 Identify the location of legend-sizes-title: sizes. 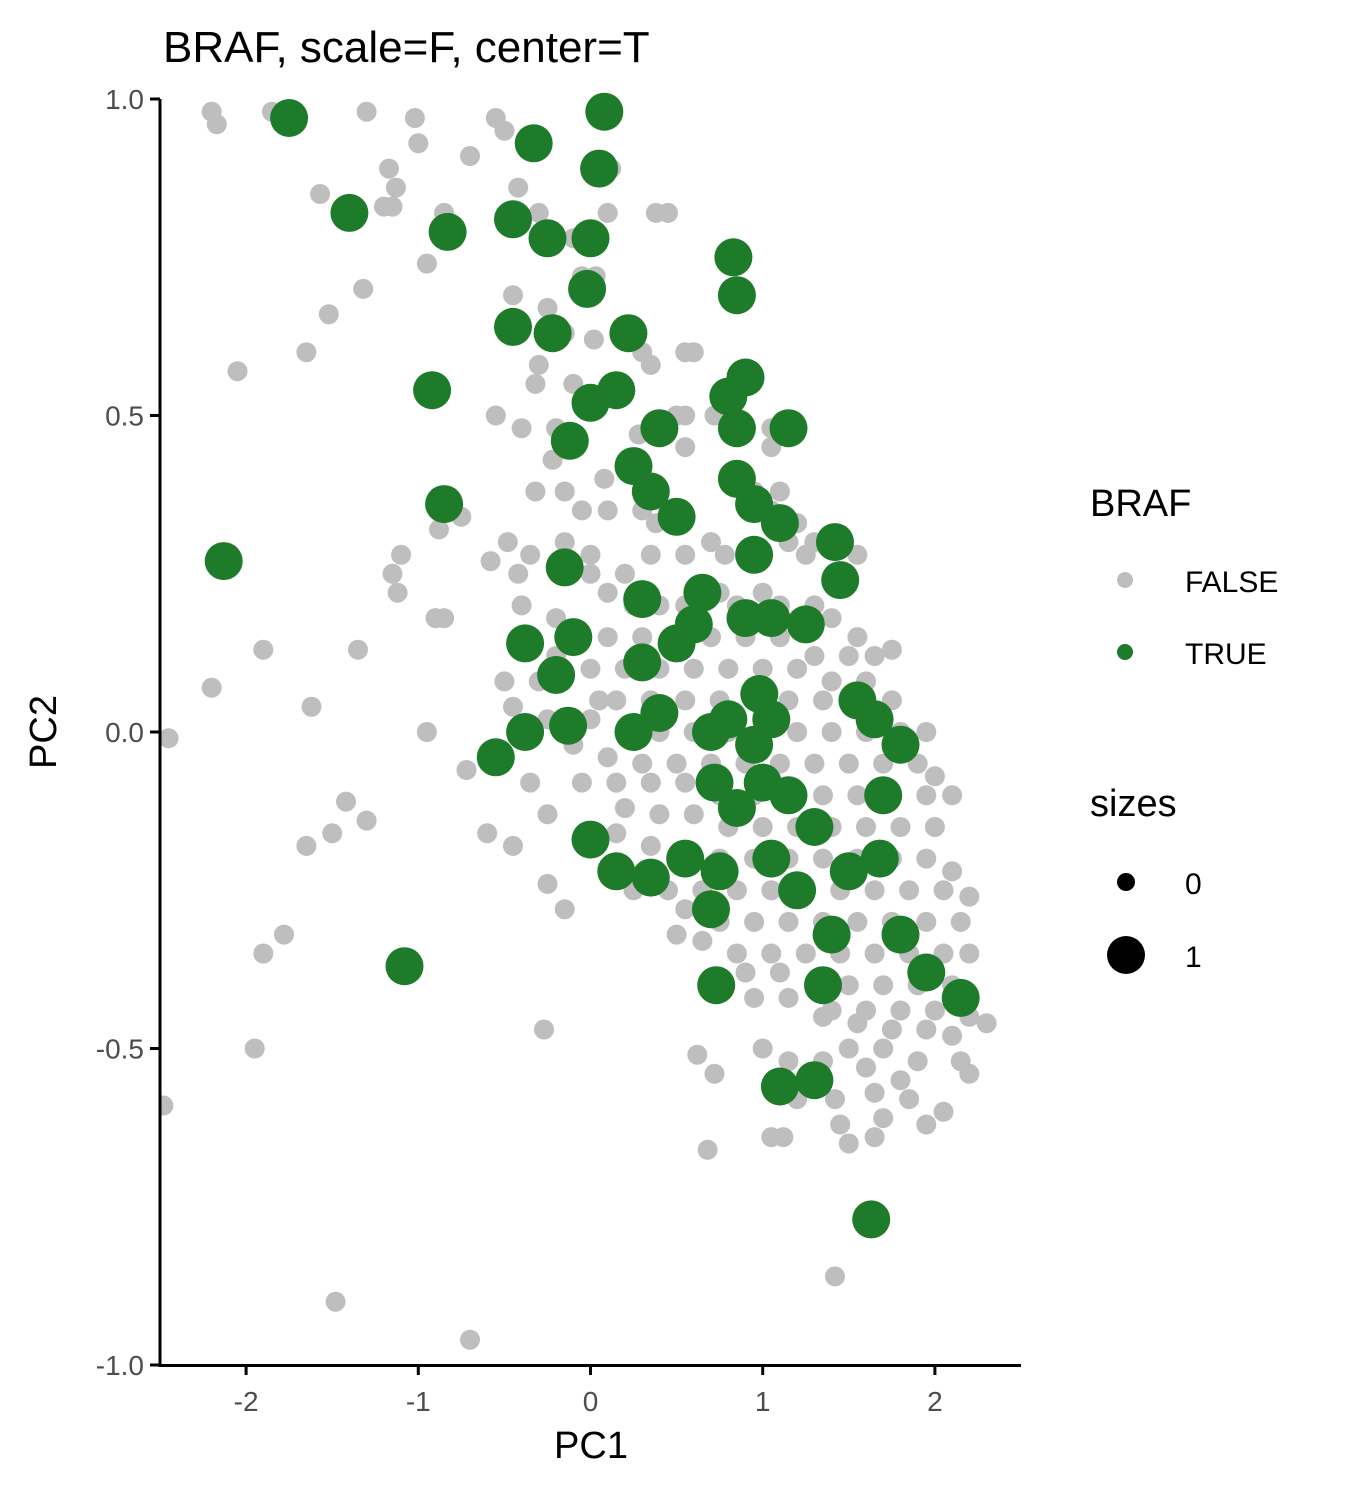
(1133, 804).